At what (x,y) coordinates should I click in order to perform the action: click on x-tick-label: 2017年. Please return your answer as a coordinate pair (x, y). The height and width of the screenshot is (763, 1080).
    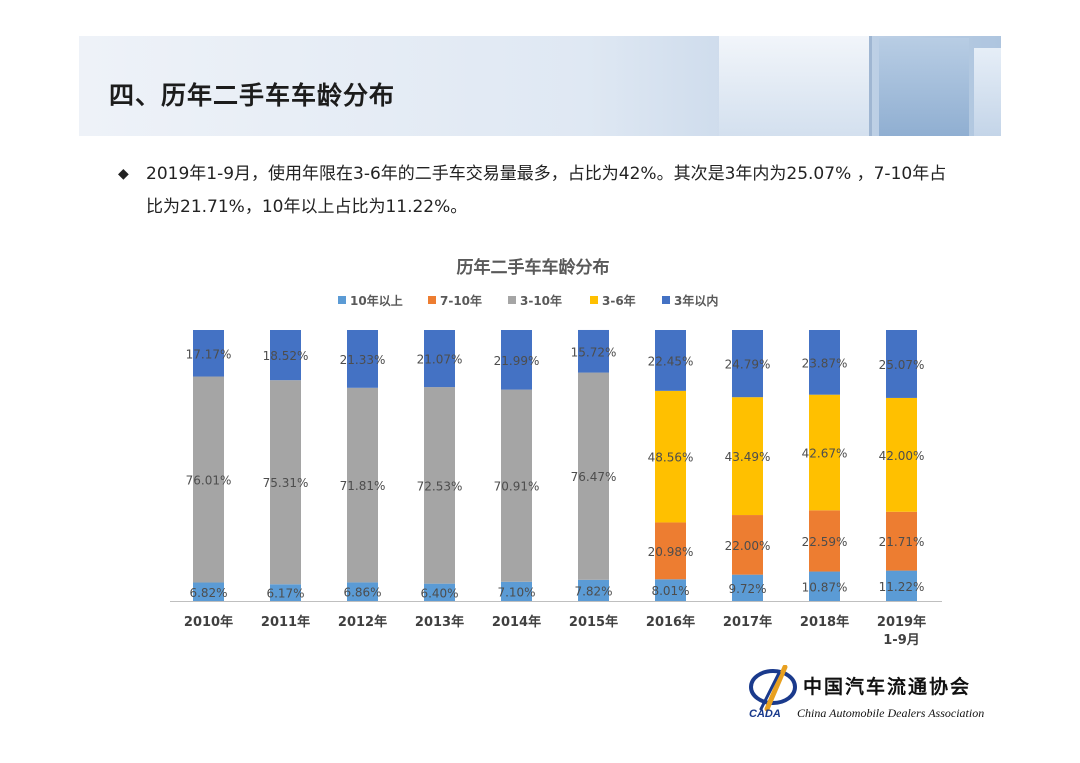
    Looking at the image, I should click on (747, 622).